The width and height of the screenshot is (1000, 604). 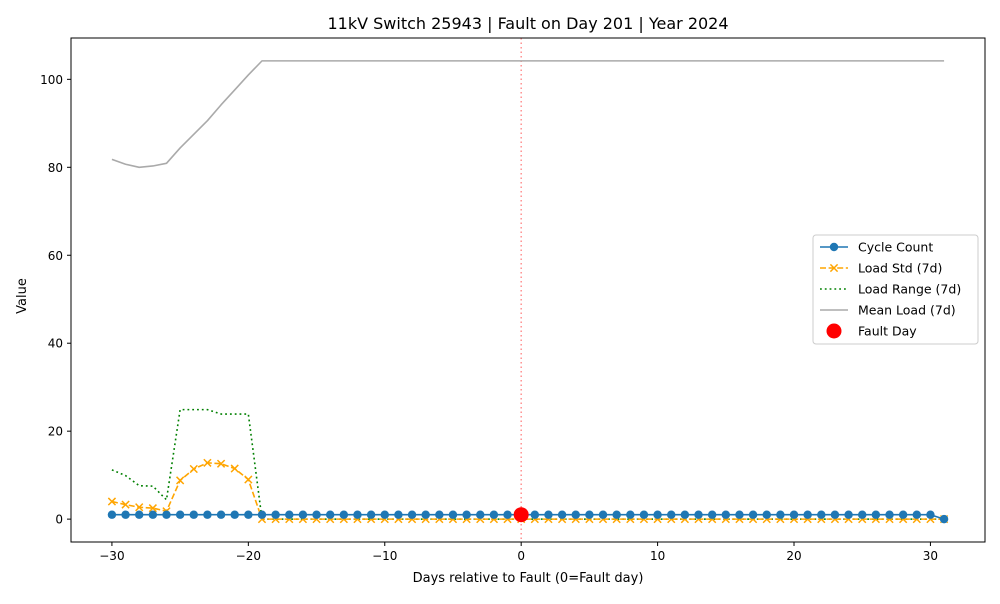 What do you see at coordinates (521, 556) in the screenshot?
I see `x-tick-label: 0` at bounding box center [521, 556].